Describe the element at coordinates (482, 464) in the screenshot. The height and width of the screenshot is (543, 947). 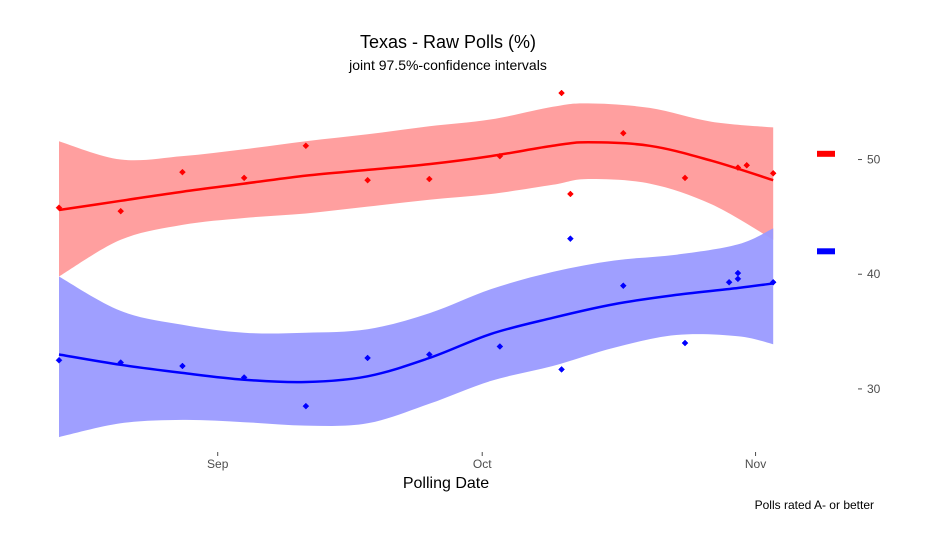
I see `x-tick-label: Oct` at that location.